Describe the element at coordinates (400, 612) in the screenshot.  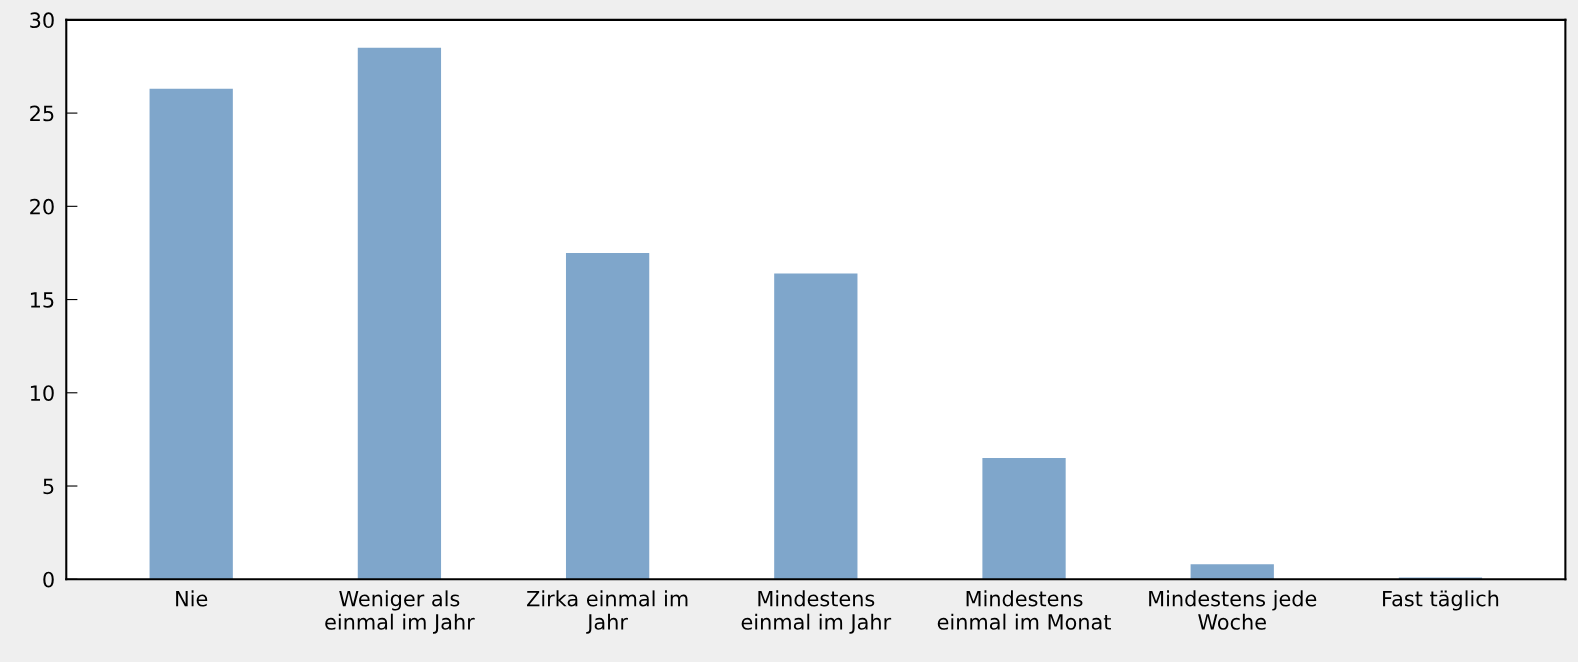
I see `x-tick-label: Weniger als einmal im Jahr` at that location.